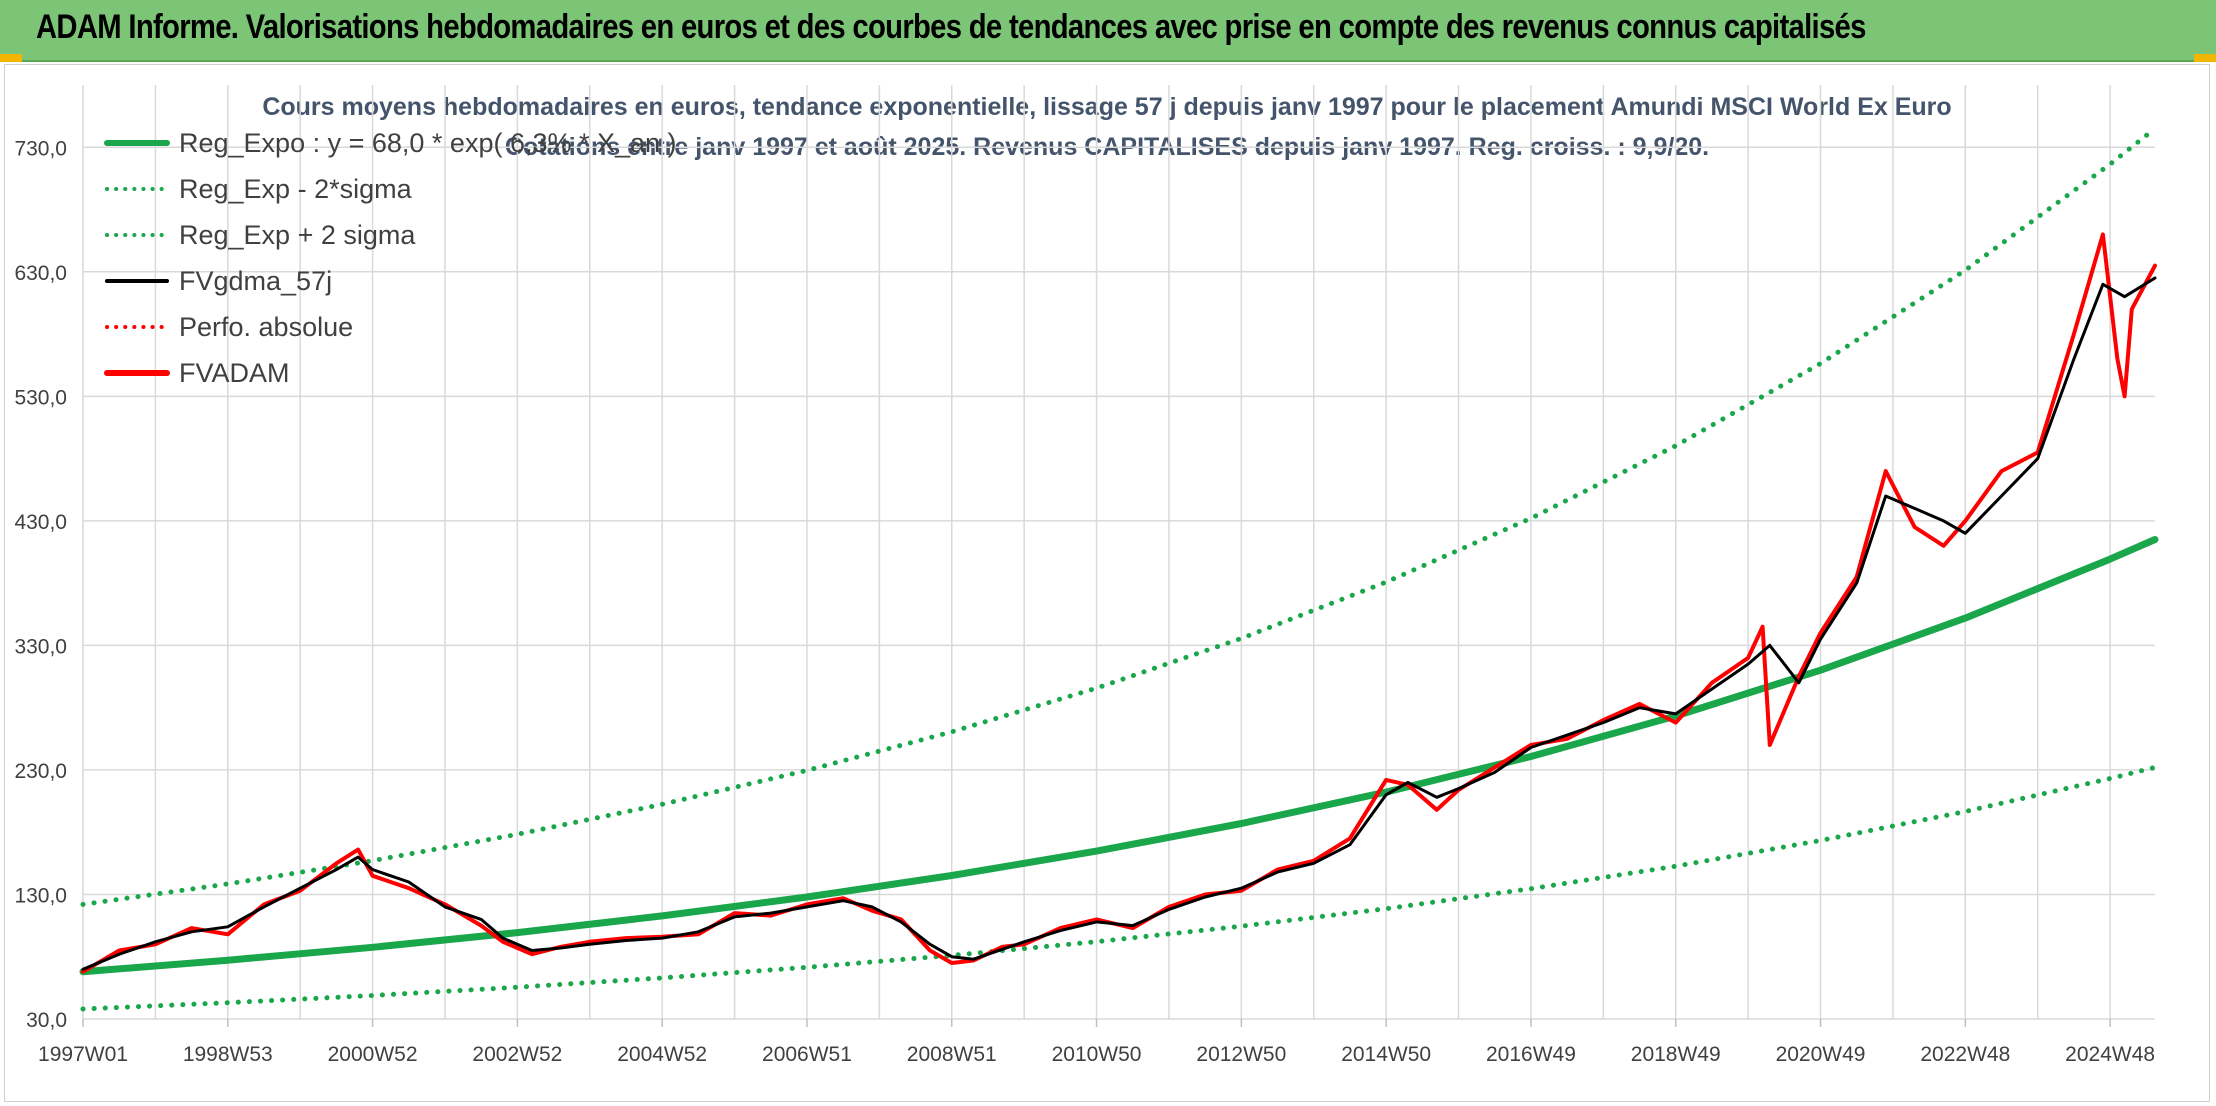  What do you see at coordinates (1676, 1054) in the screenshot?
I see `x-tick-label: 2018W49` at bounding box center [1676, 1054].